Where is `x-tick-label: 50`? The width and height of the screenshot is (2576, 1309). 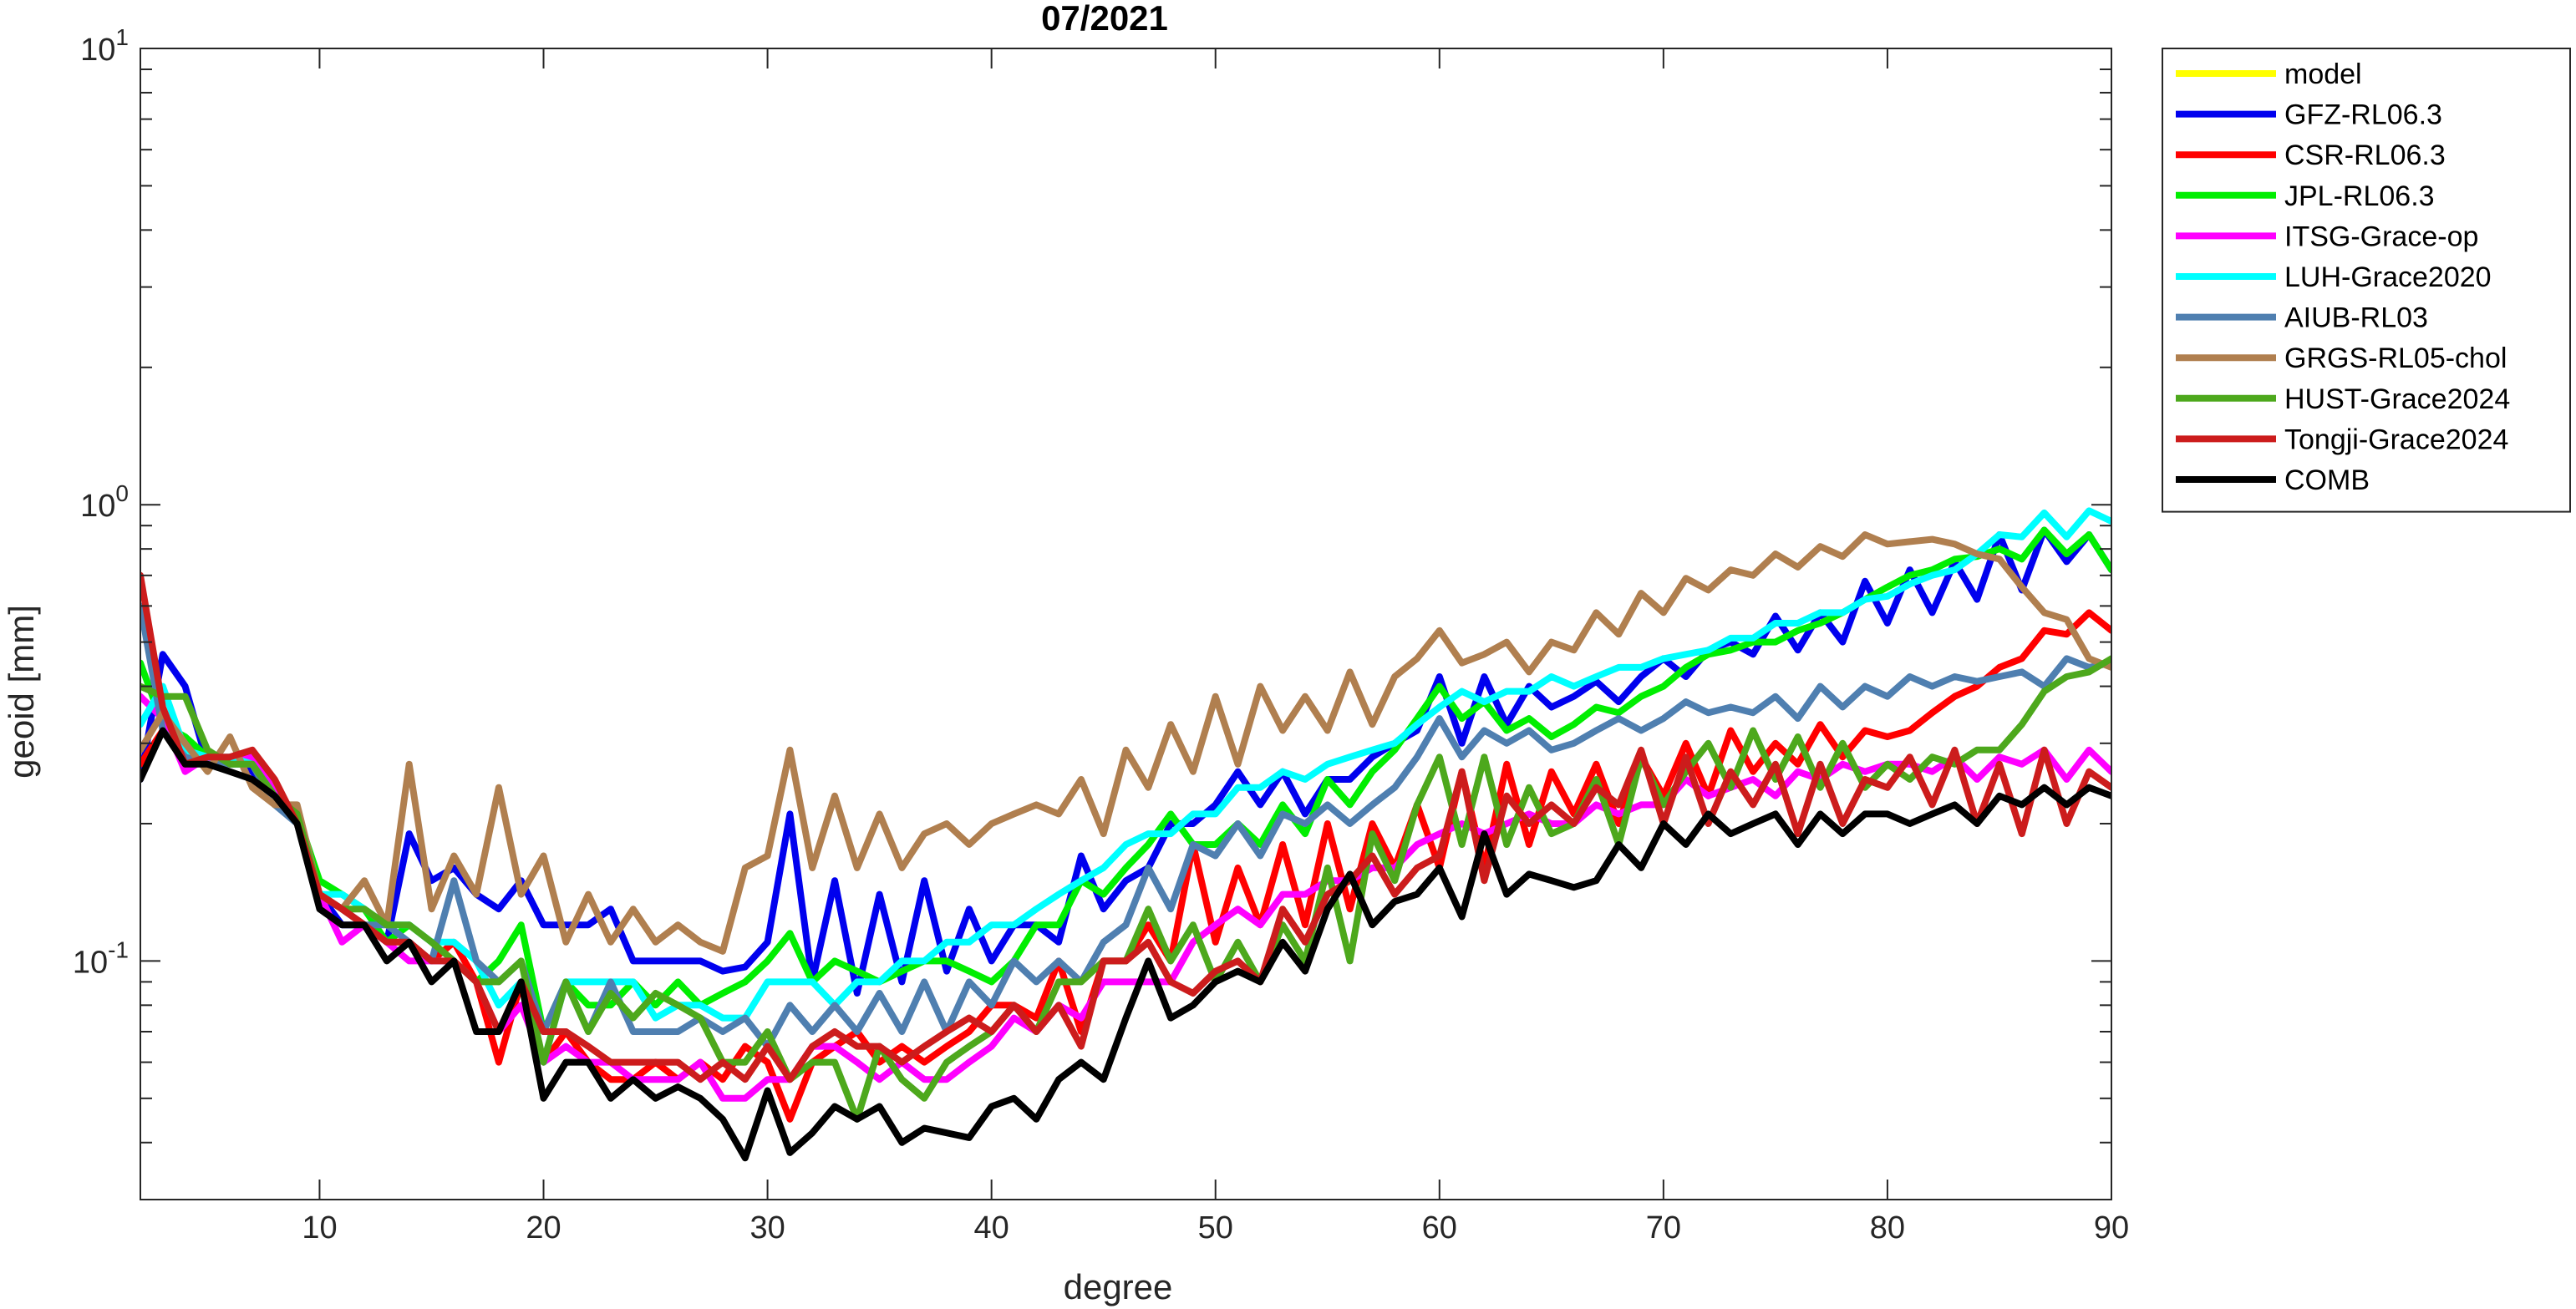 x-tick-label: 50 is located at coordinates (1215, 1228).